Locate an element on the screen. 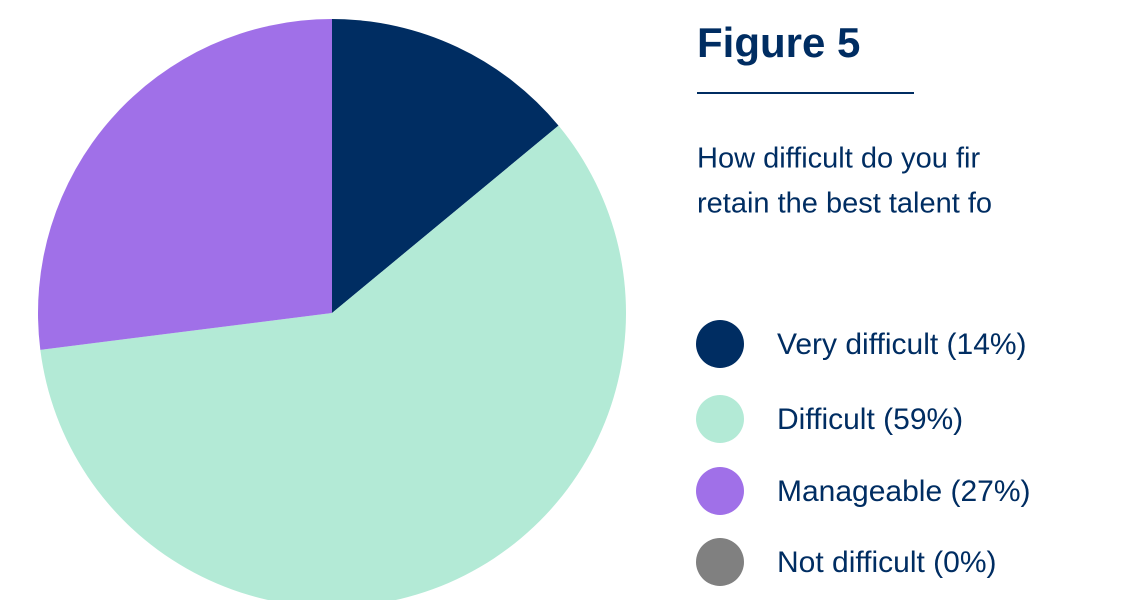  legend-label: Manageable (27%) is located at coordinates (904, 491).